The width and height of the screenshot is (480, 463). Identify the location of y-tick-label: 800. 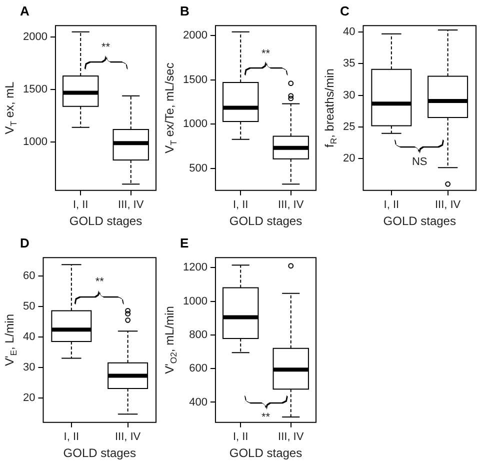
(198, 334).